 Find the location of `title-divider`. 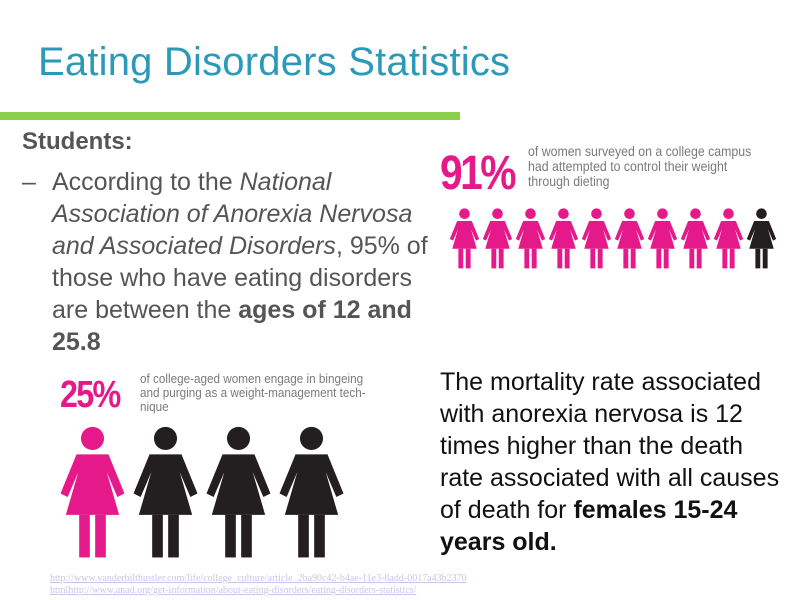

title-divider is located at coordinates (230, 116).